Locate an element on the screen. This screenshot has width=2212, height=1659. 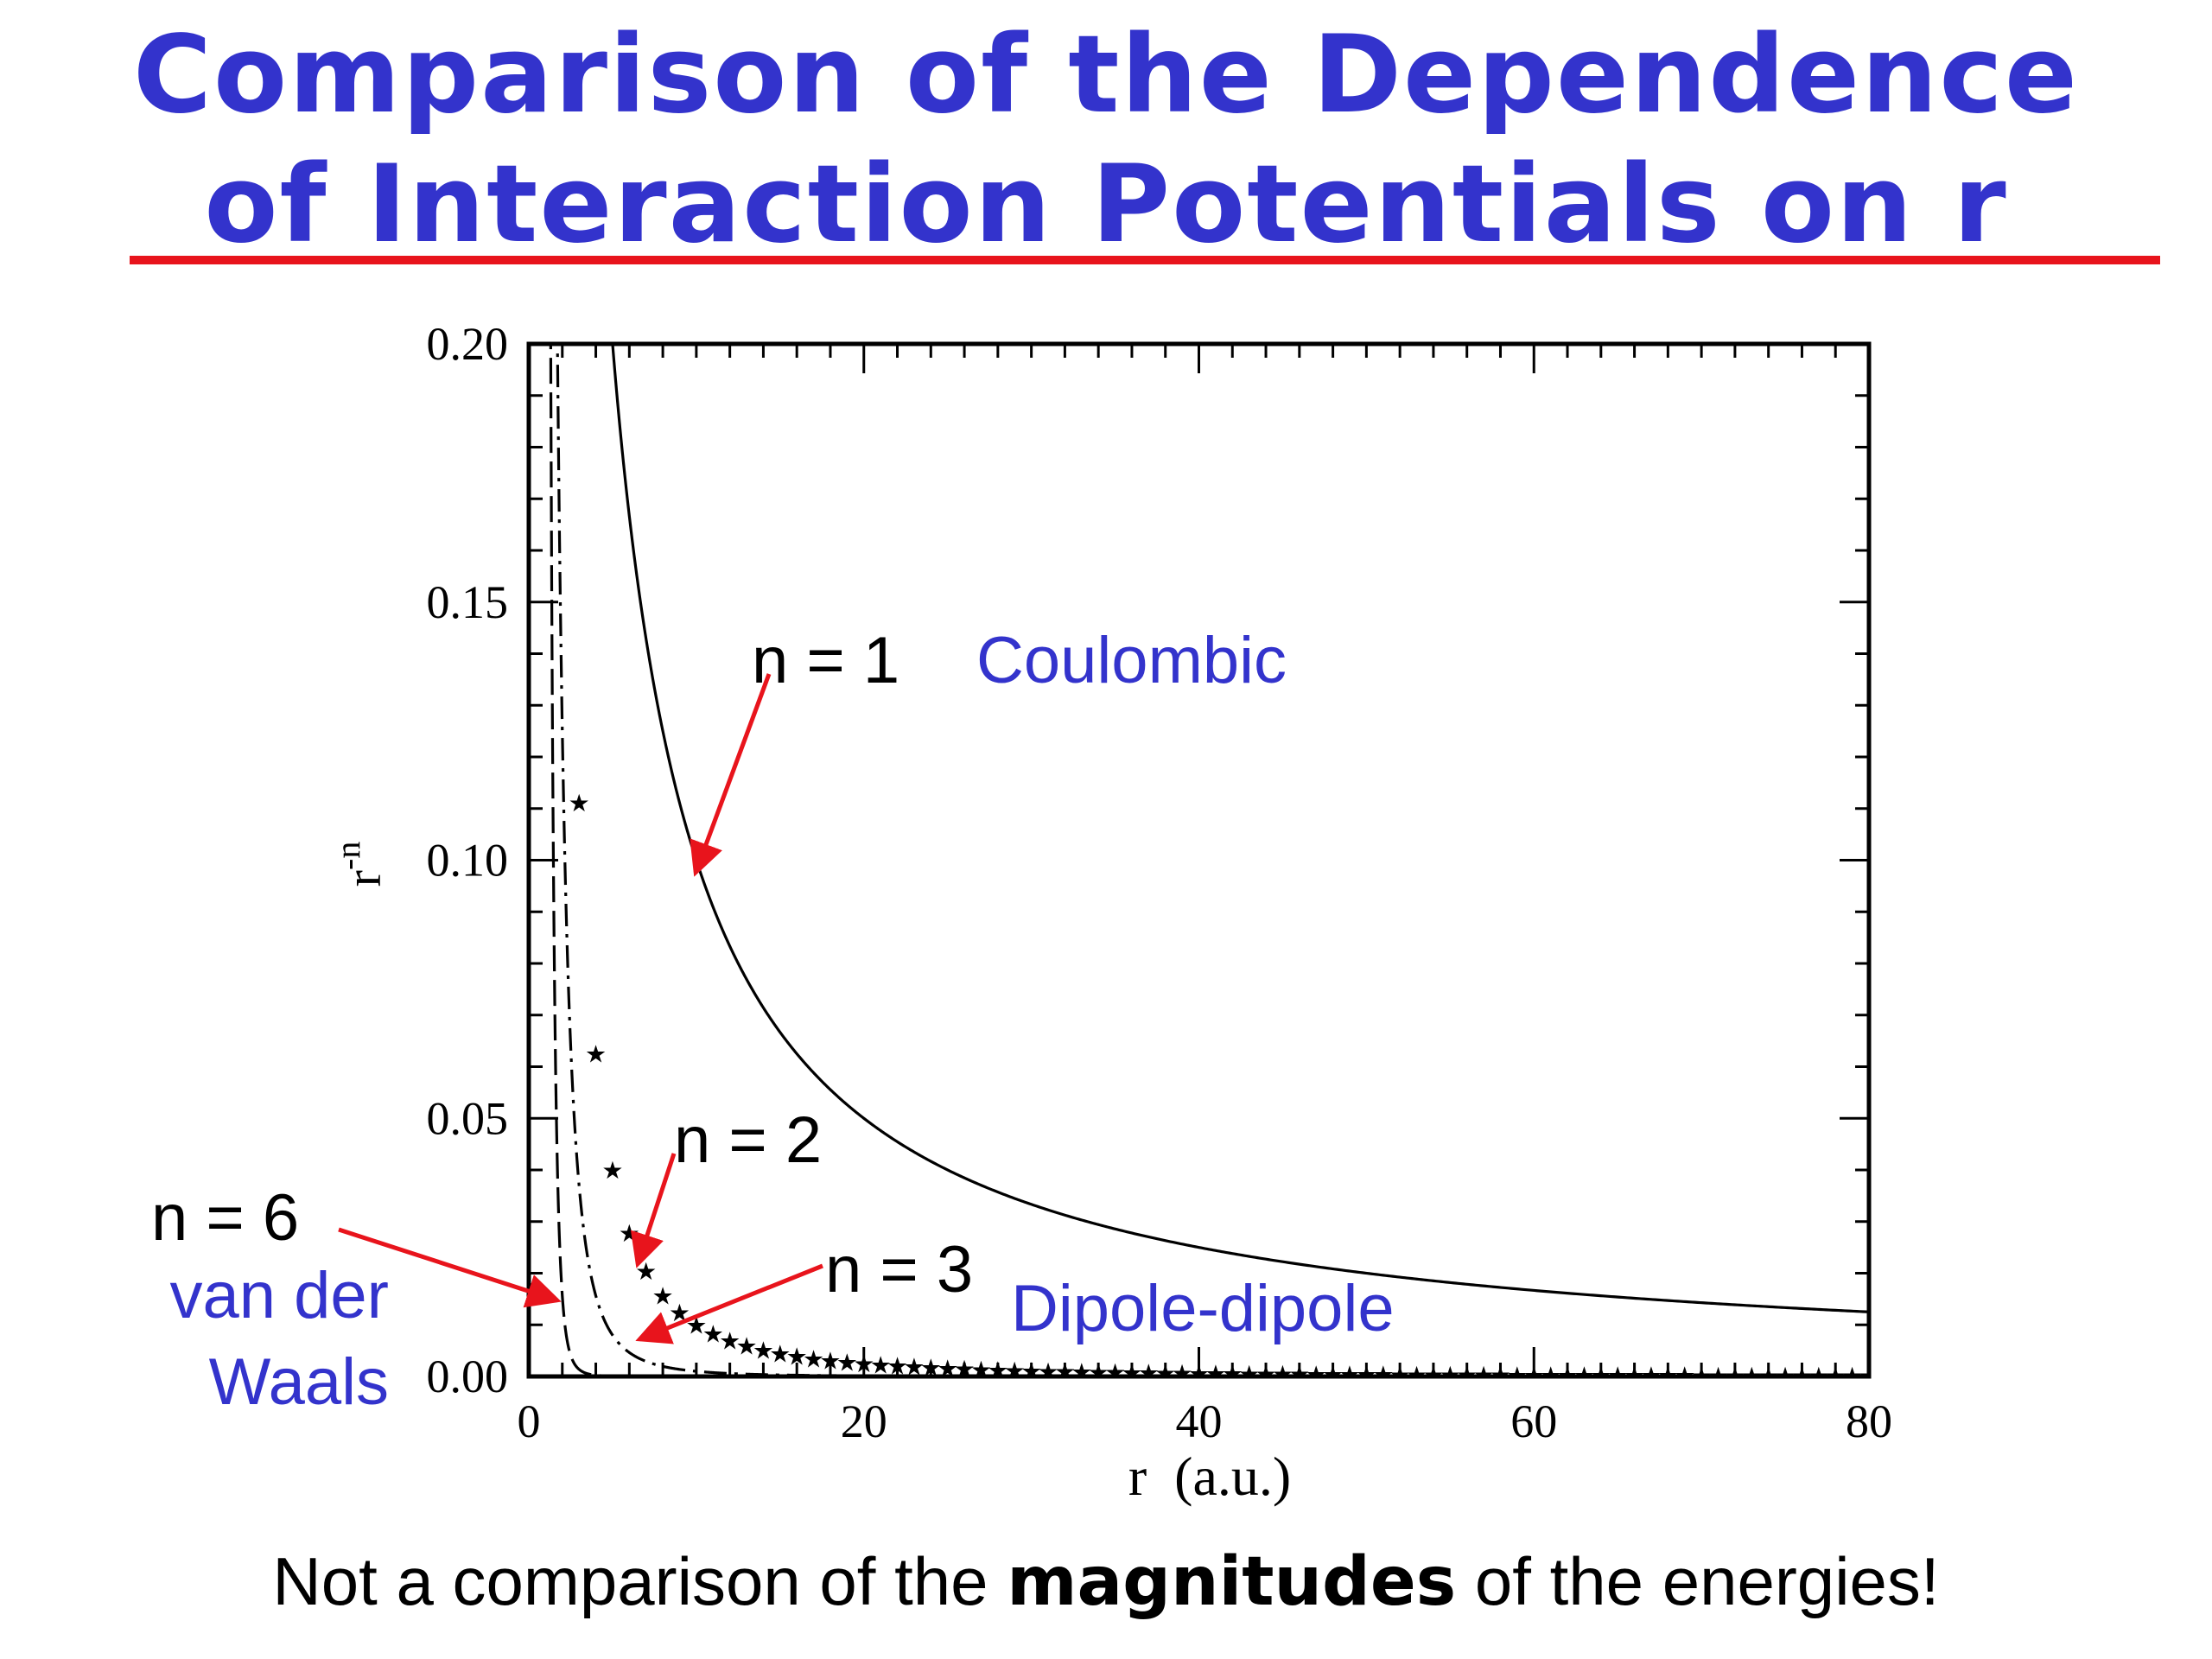
footer-text-post: of the energies! is located at coordinates (1698, 1581).